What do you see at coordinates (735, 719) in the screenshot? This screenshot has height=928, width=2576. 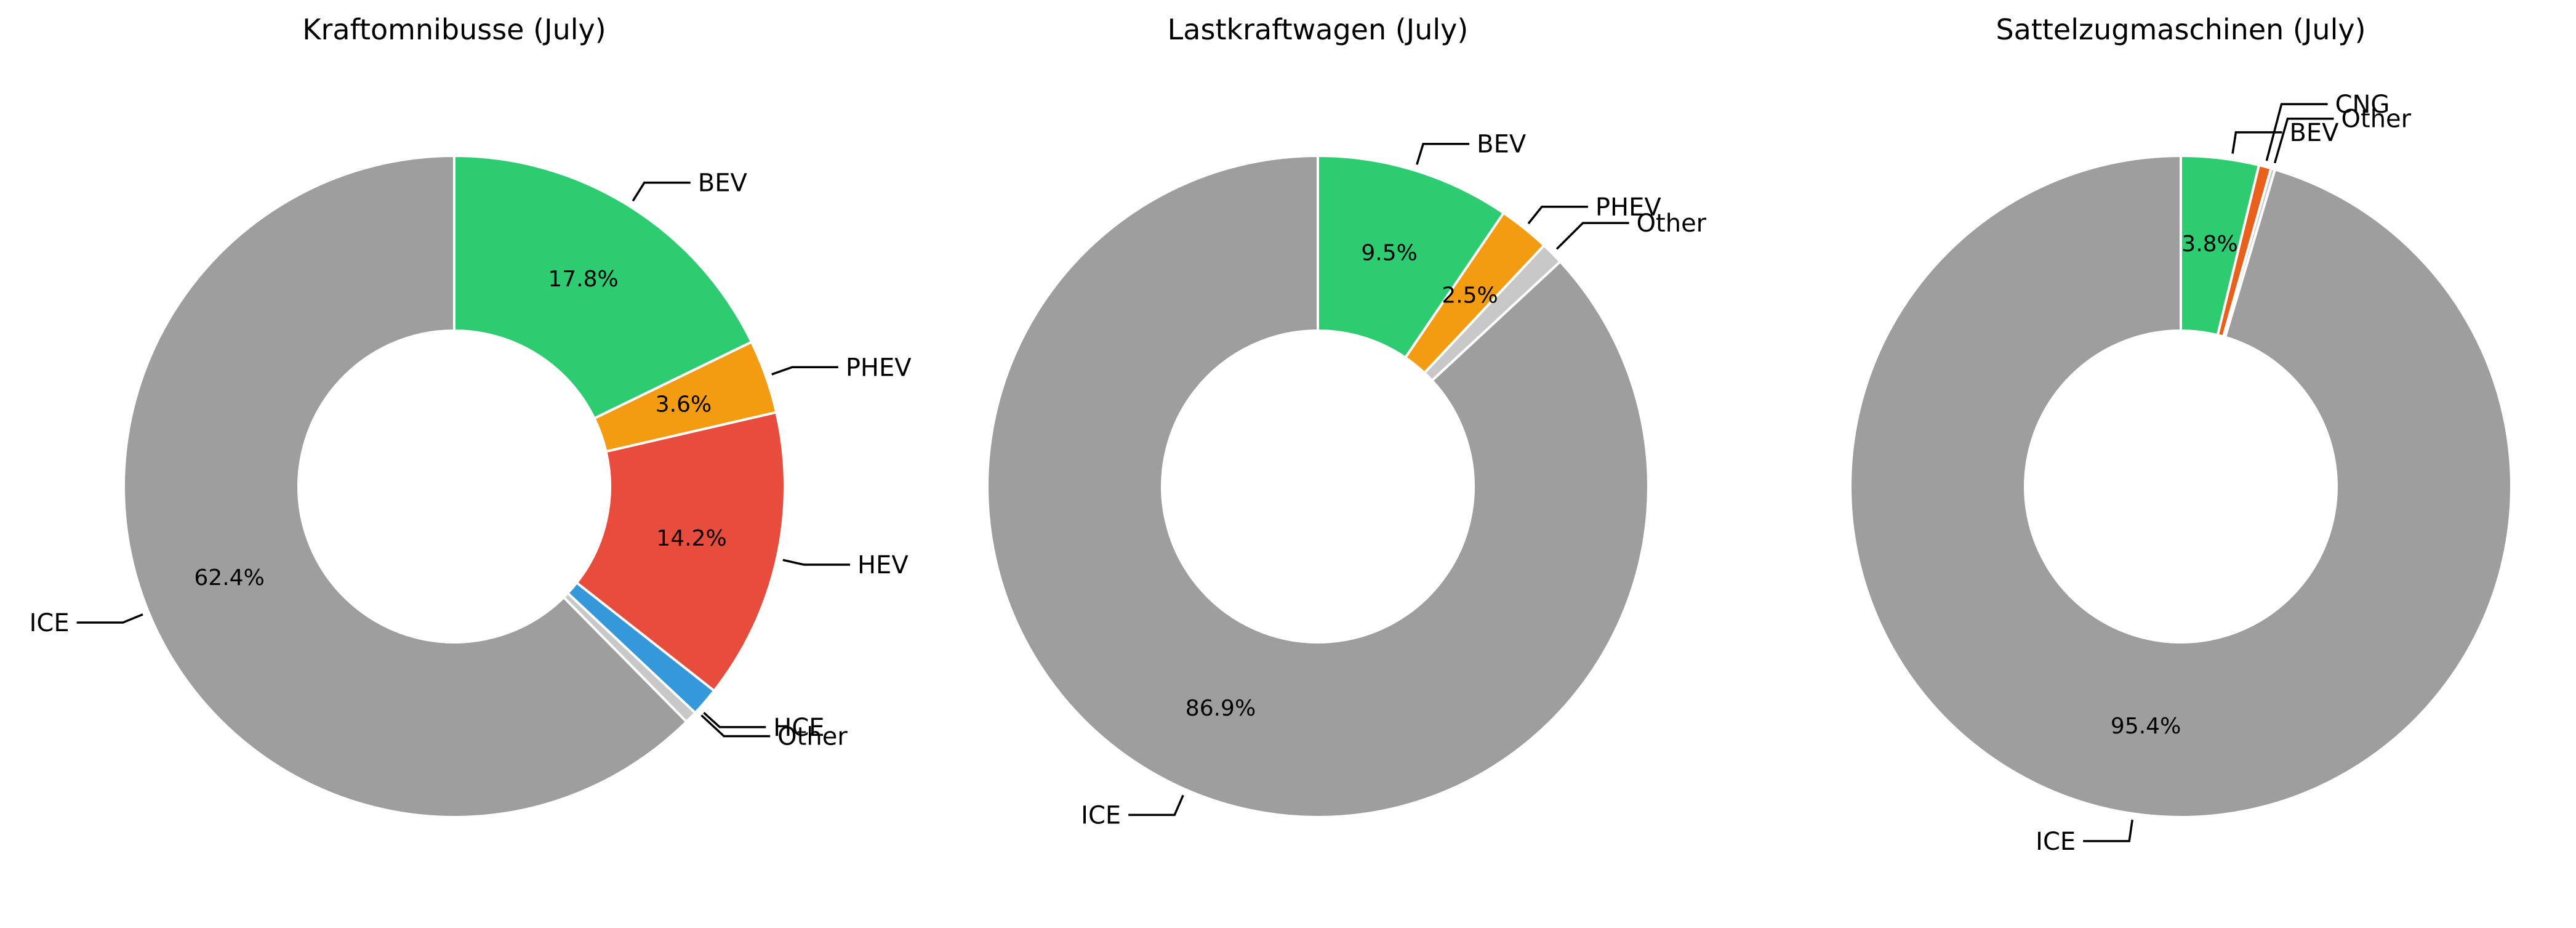 I see `leader-line-hce` at bounding box center [735, 719].